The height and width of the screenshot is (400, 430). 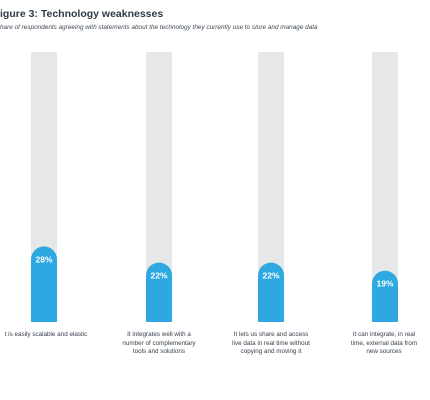 I want to click on category-label: t is easily scalable and elastic, so click(x=46, y=334).